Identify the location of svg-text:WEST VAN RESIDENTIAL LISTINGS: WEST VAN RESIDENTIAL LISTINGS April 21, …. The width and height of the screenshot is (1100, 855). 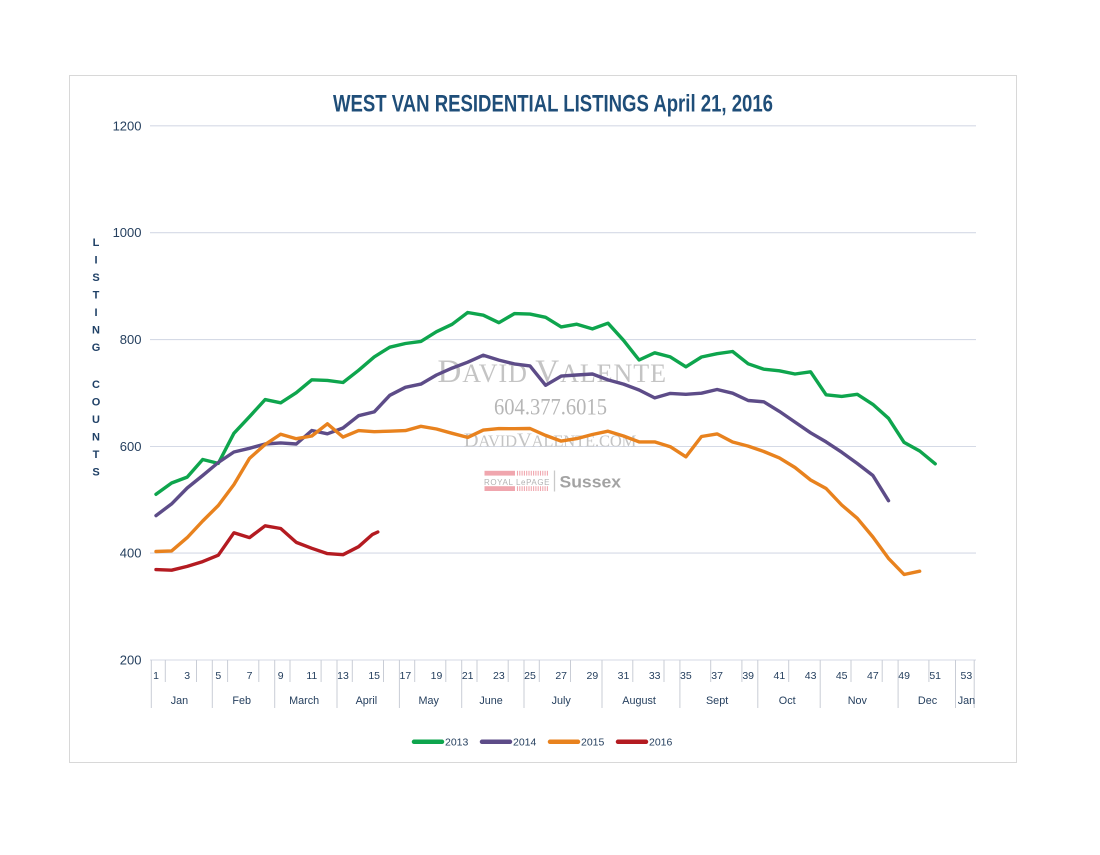
(553, 104).